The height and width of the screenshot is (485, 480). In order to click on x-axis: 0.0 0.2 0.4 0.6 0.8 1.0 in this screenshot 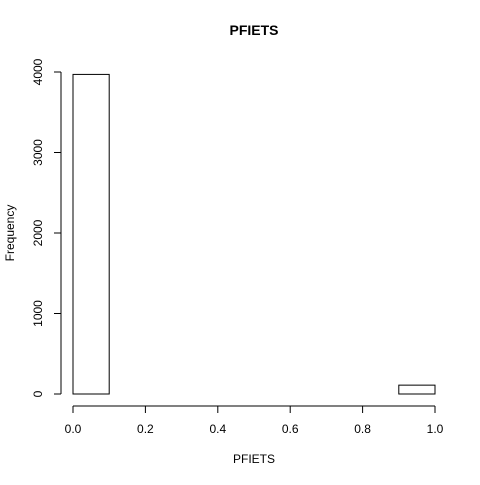, I will do `click(254, 420)`.